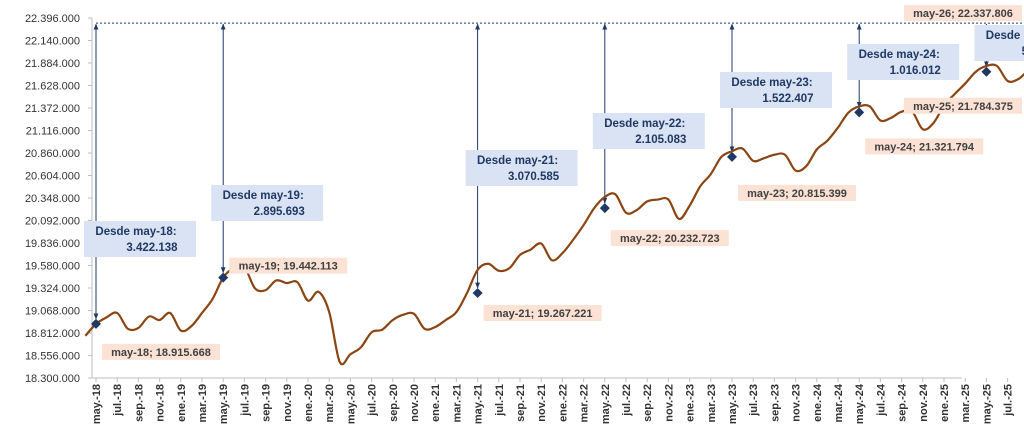 The height and width of the screenshot is (444, 1024). What do you see at coordinates (839, 402) in the screenshot?
I see `x-tick-label: mar.-24` at bounding box center [839, 402].